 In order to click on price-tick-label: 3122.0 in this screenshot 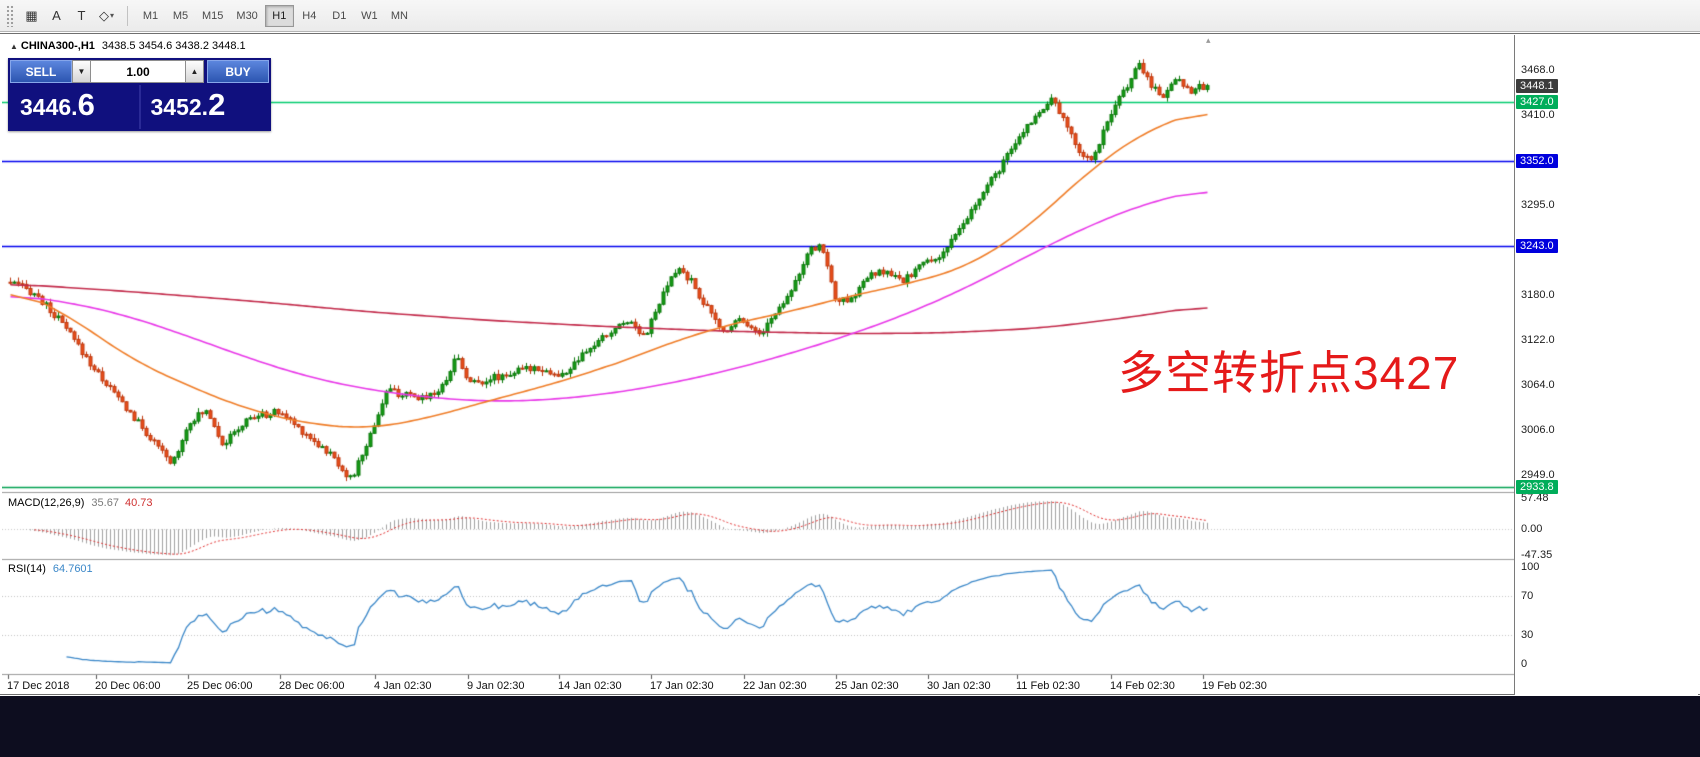, I will do `click(1538, 339)`.